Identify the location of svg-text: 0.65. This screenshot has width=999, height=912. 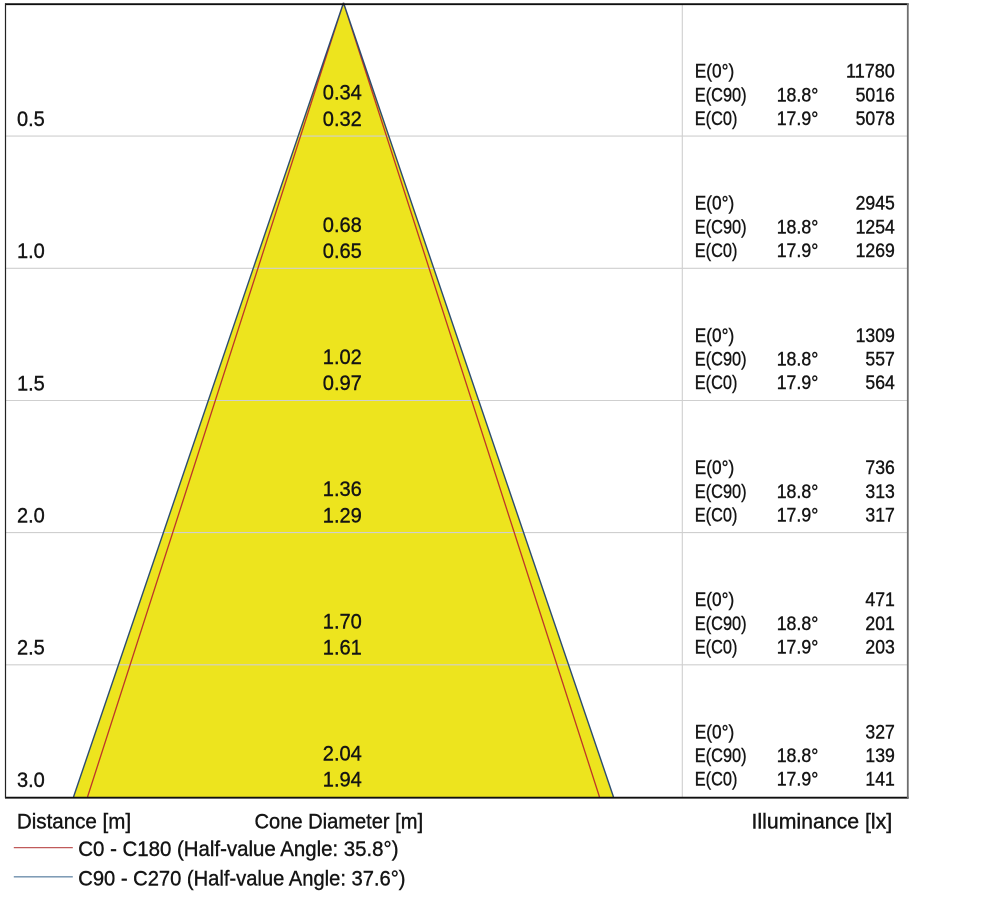
(342, 251).